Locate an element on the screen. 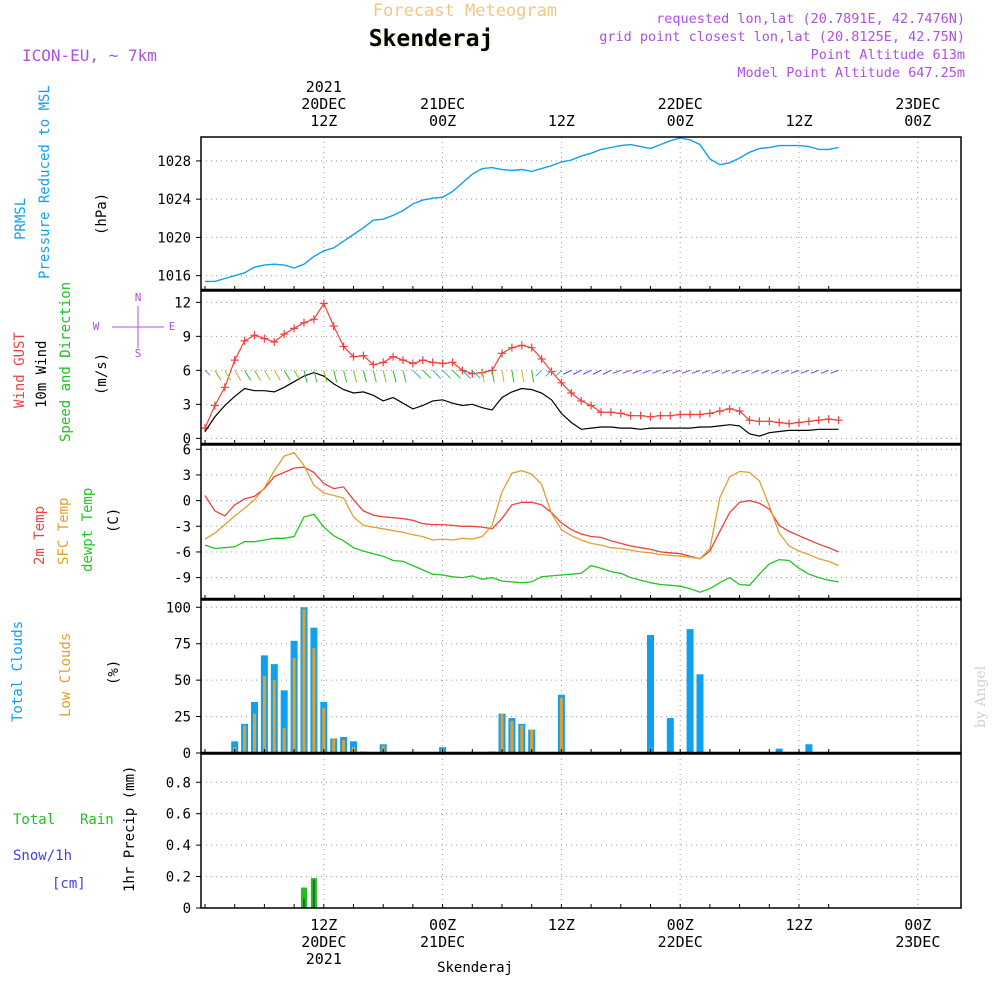 This screenshot has height=1000, width=1000. low-clouds-label: Low Clouds is located at coordinates (66, 675).